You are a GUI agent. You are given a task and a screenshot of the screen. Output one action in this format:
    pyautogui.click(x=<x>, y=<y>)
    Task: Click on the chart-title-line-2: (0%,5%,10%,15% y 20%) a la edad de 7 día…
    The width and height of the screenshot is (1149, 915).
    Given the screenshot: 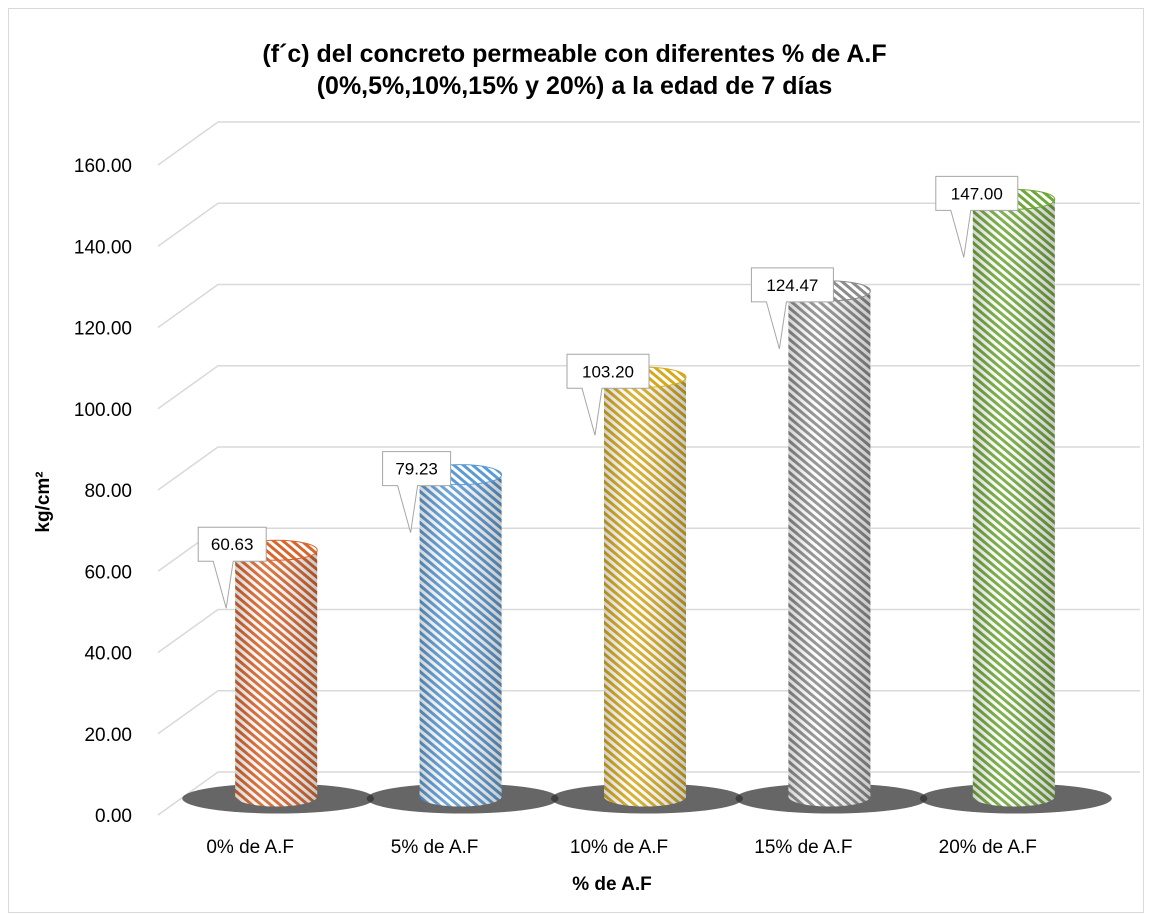 What is the action you would take?
    pyautogui.click(x=574, y=86)
    